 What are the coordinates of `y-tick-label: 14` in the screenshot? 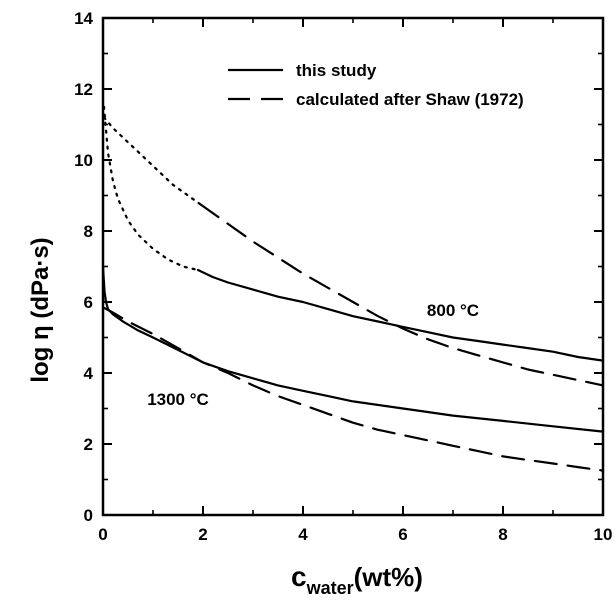 It's located at (83, 18).